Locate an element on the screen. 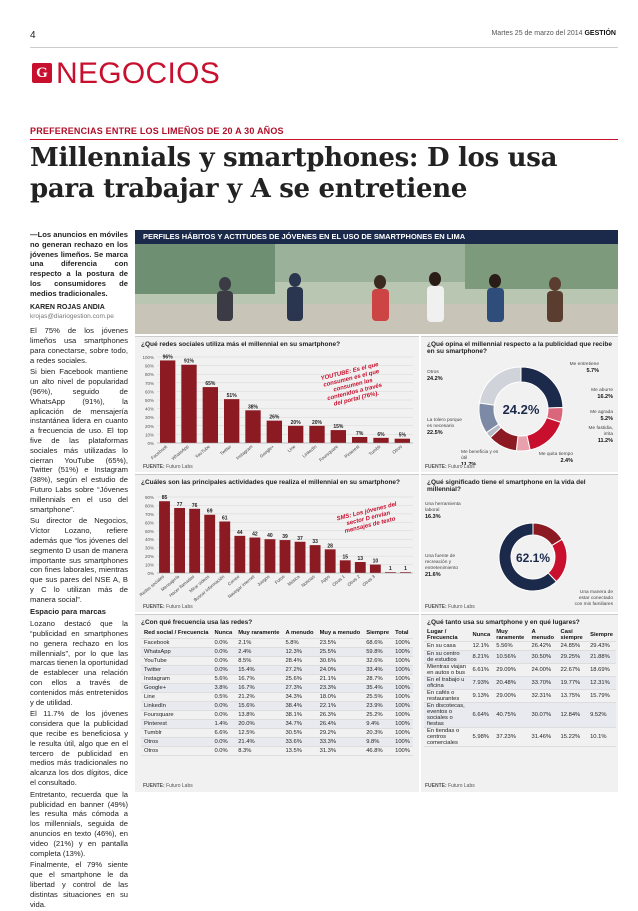 This screenshot has height=911, width=638. table-cell: 10.1% is located at coordinates (601, 737).